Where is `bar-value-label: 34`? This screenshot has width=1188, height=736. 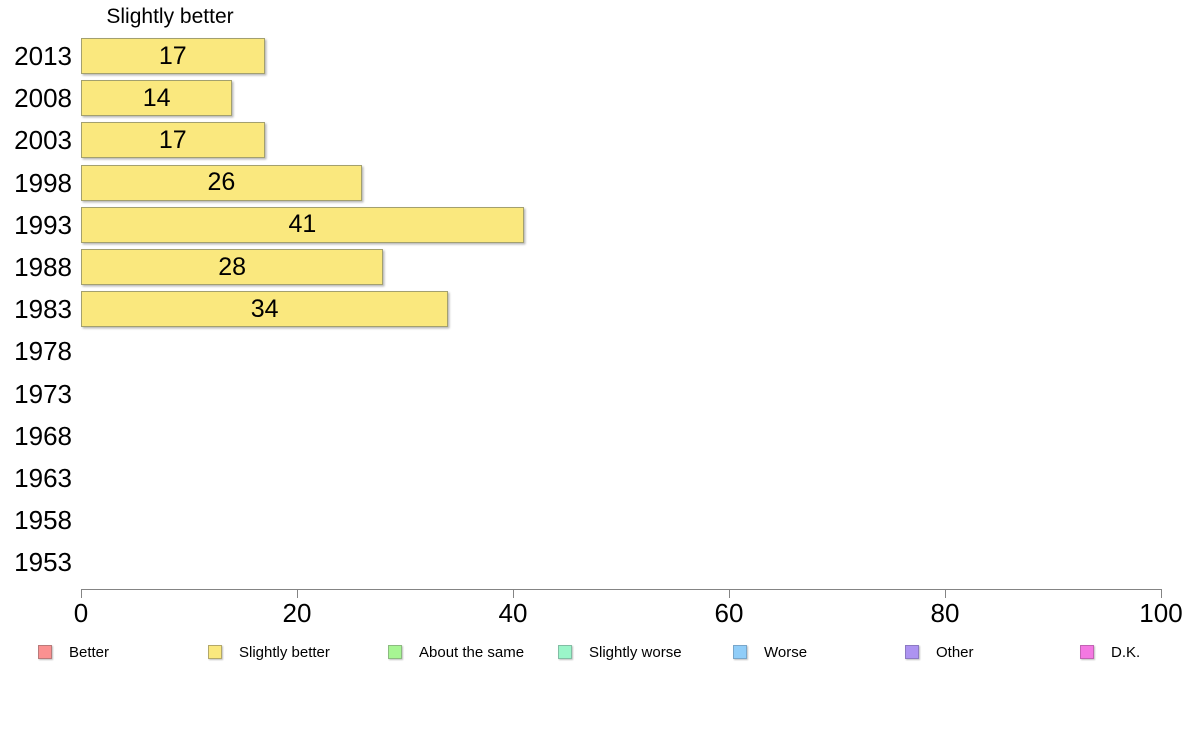
bar-value-label: 34 is located at coordinates (264, 308).